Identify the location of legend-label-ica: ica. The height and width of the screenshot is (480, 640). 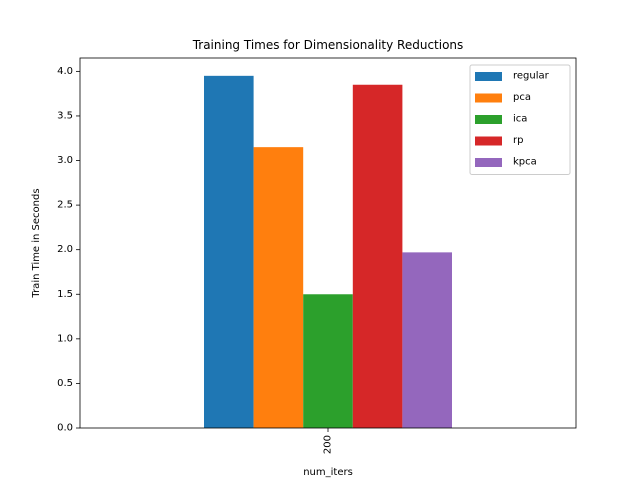
(520, 119).